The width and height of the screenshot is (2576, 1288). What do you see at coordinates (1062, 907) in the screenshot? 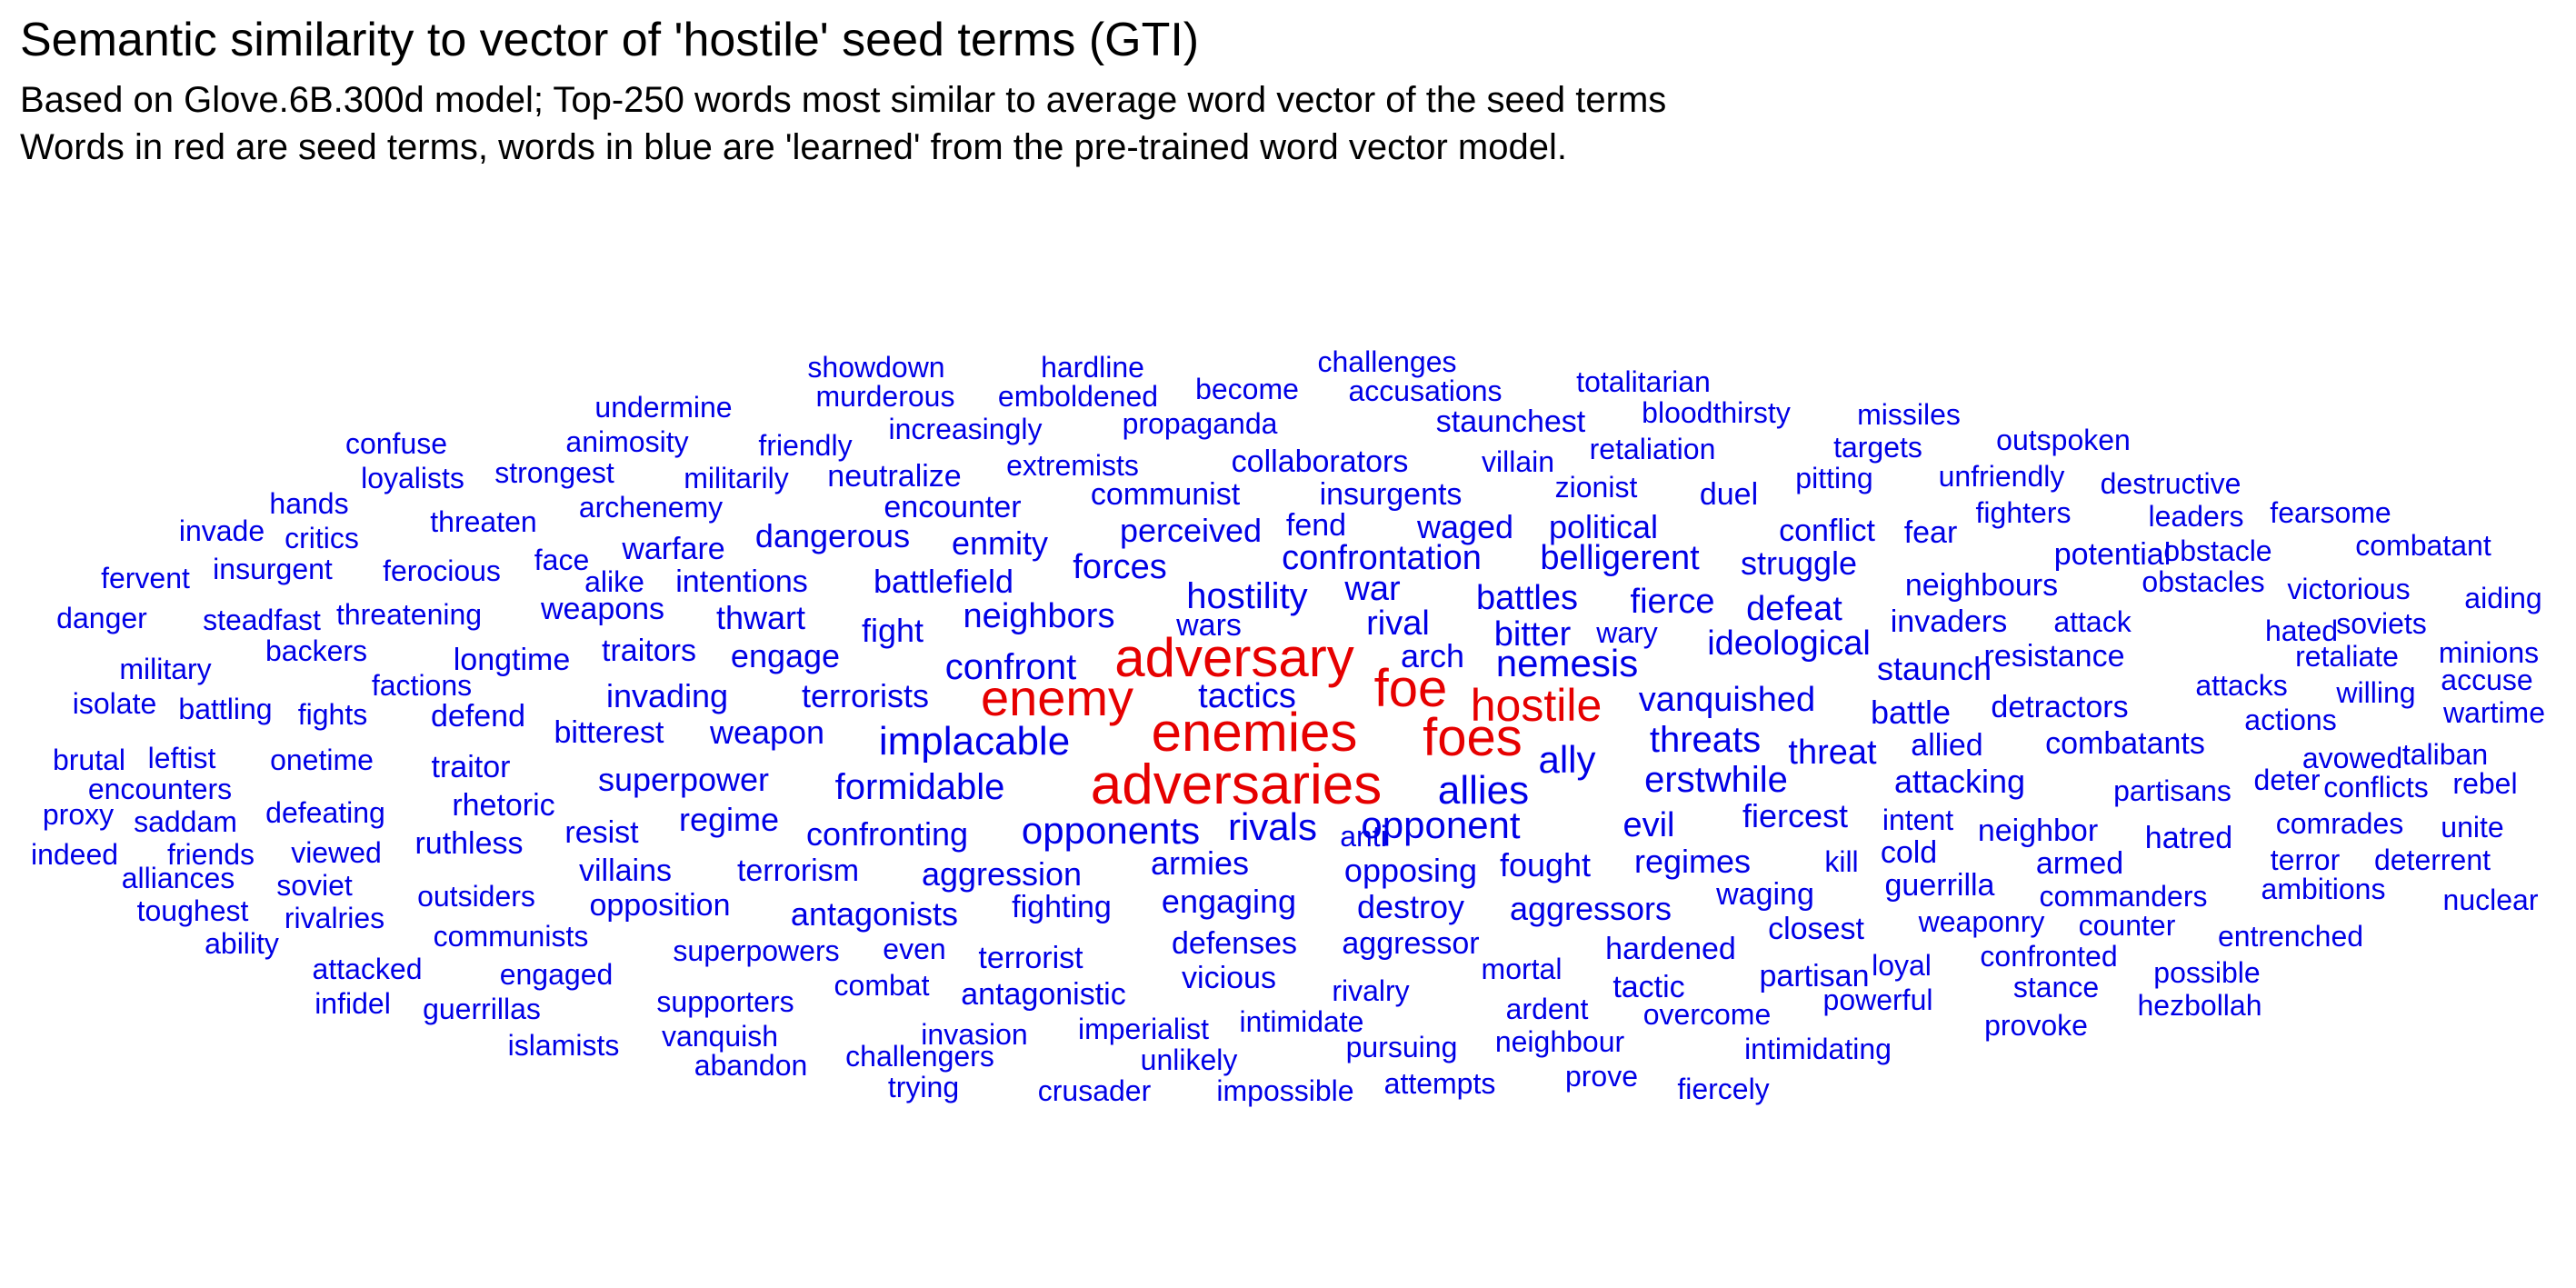
I see `word-learned: fighting` at bounding box center [1062, 907].